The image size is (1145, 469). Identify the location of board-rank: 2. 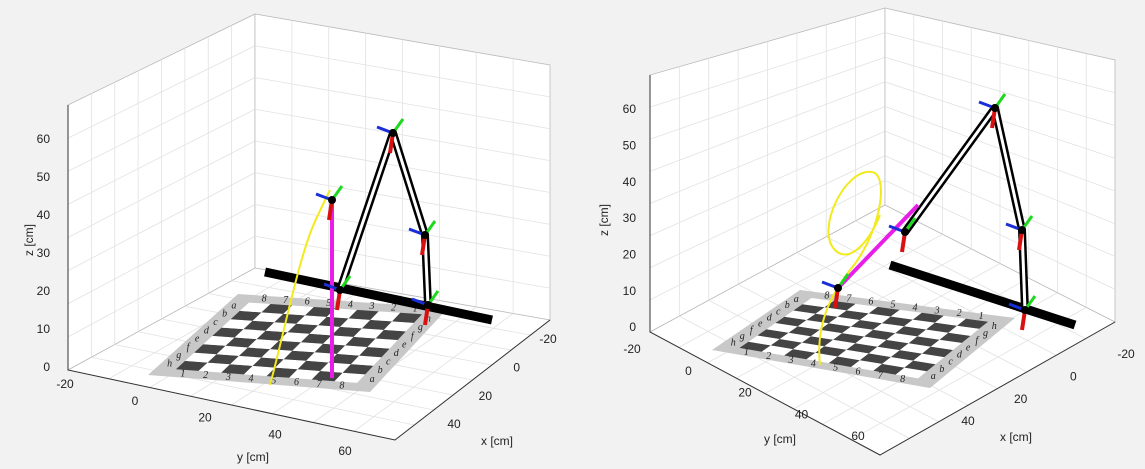
(959, 313).